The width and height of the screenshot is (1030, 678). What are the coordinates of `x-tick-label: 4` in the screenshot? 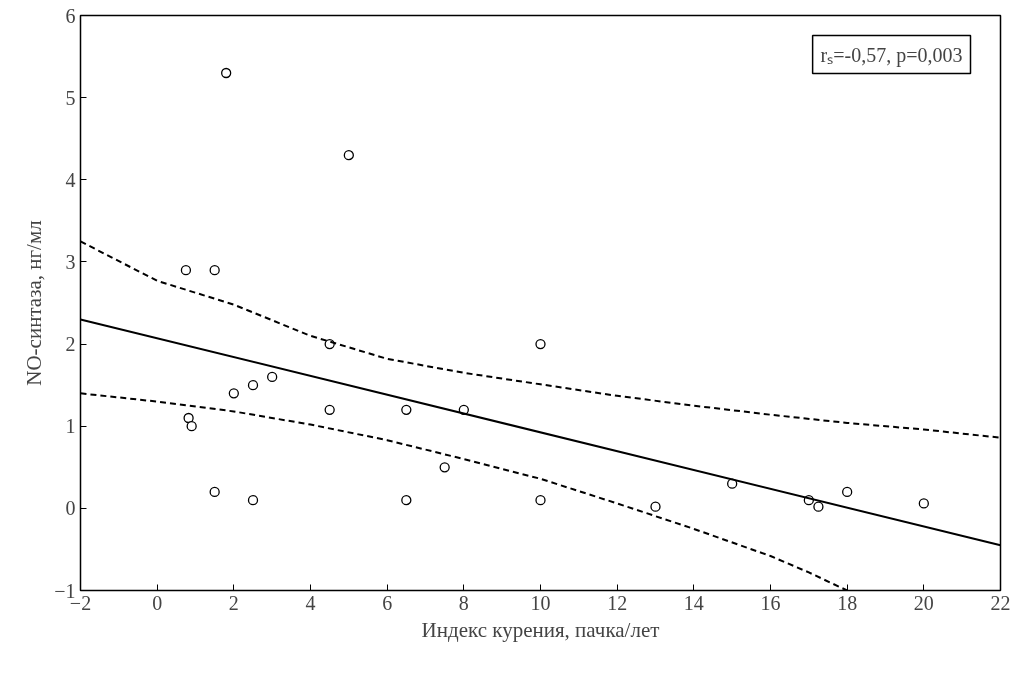 It's located at (310, 602).